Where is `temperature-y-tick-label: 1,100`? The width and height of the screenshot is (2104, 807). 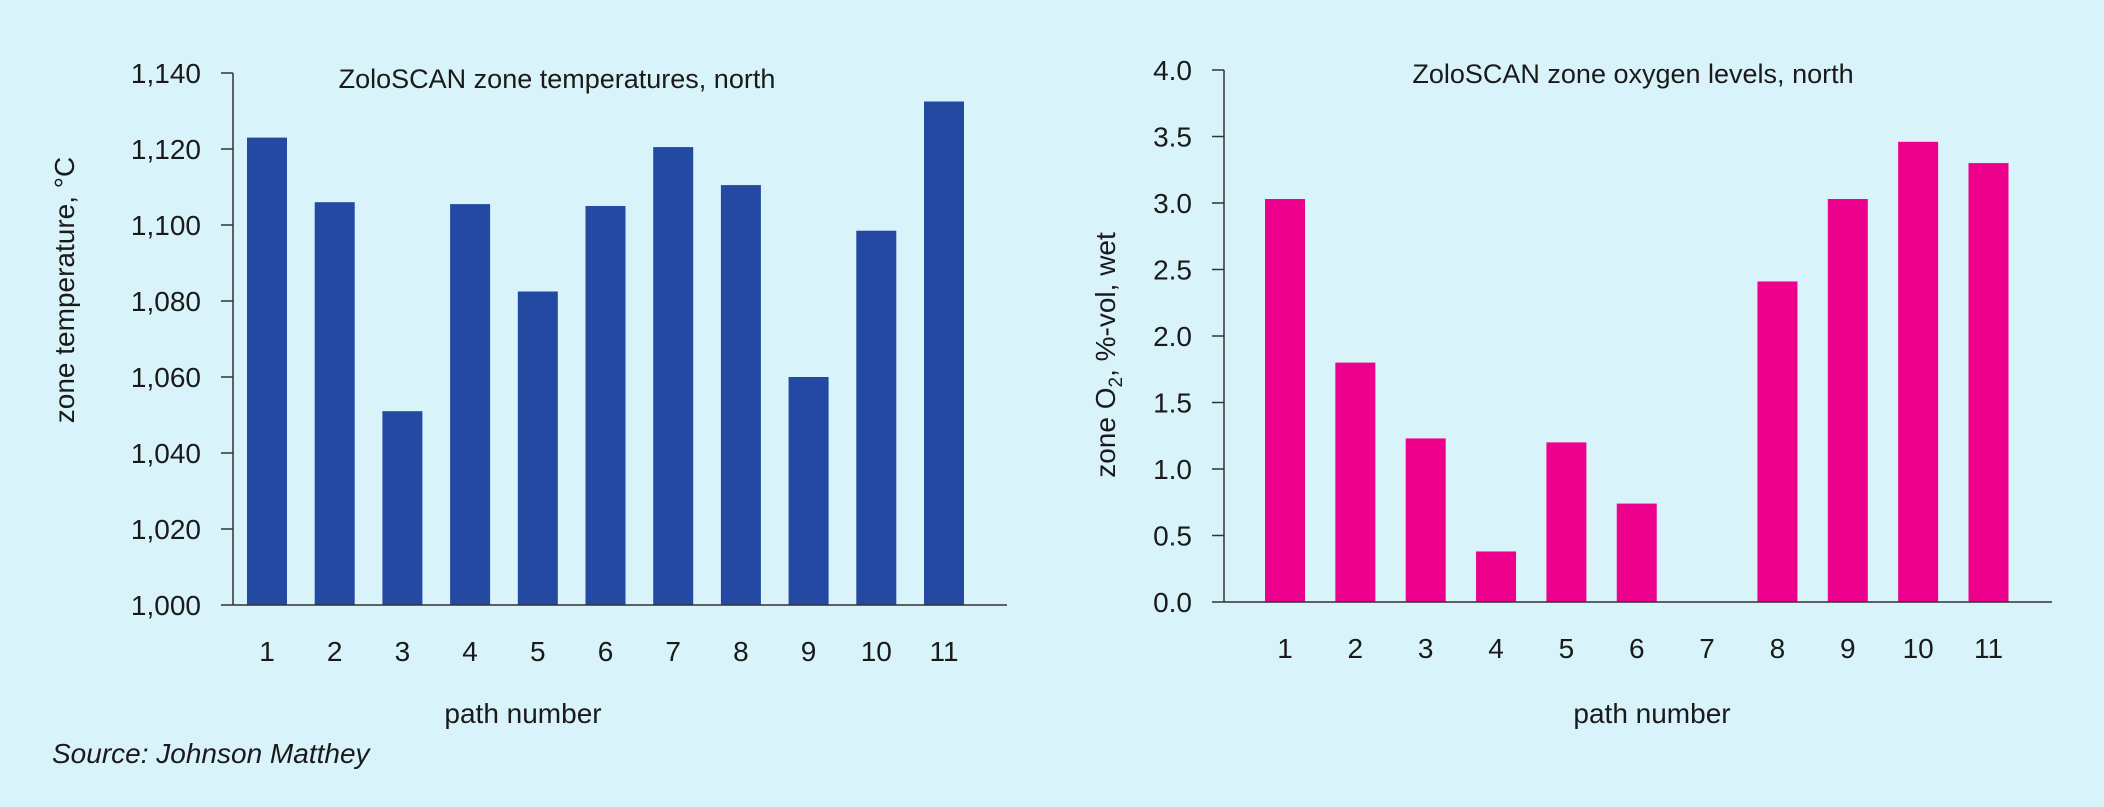 temperature-y-tick-label: 1,100 is located at coordinates (166, 225).